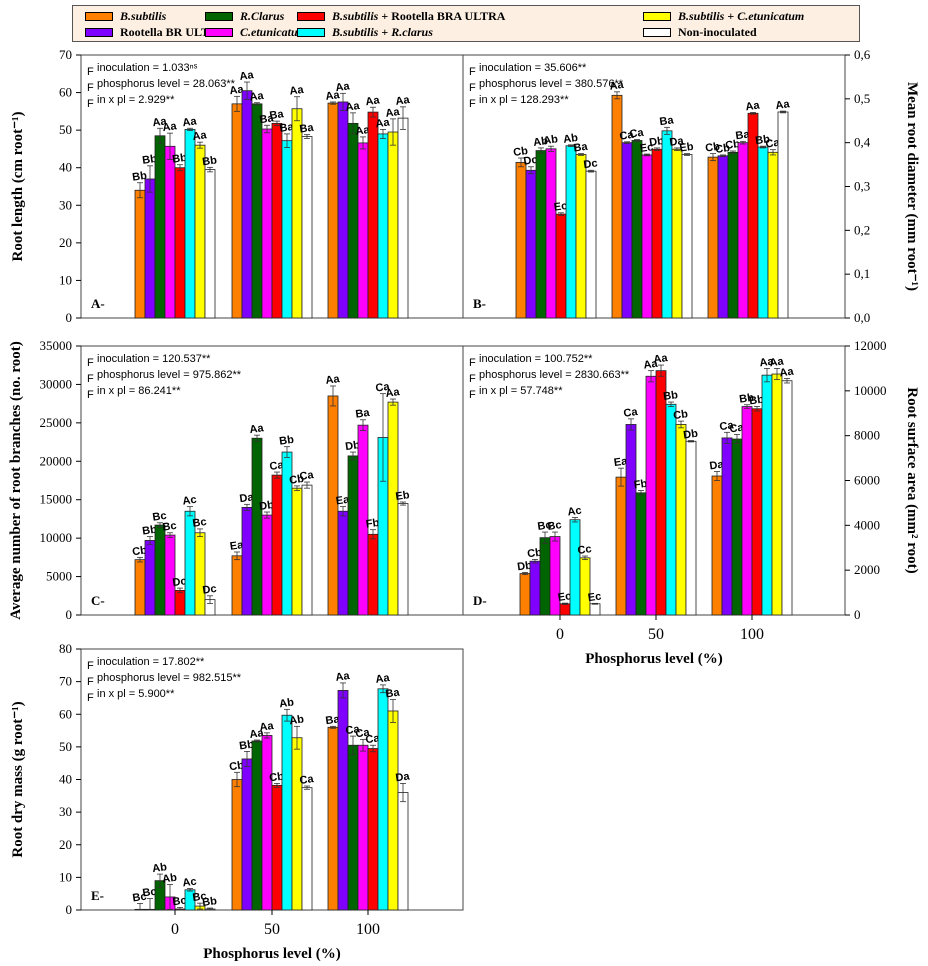  Describe the element at coordinates (524, 566) in the screenshot. I see `significance-label: Db` at that location.